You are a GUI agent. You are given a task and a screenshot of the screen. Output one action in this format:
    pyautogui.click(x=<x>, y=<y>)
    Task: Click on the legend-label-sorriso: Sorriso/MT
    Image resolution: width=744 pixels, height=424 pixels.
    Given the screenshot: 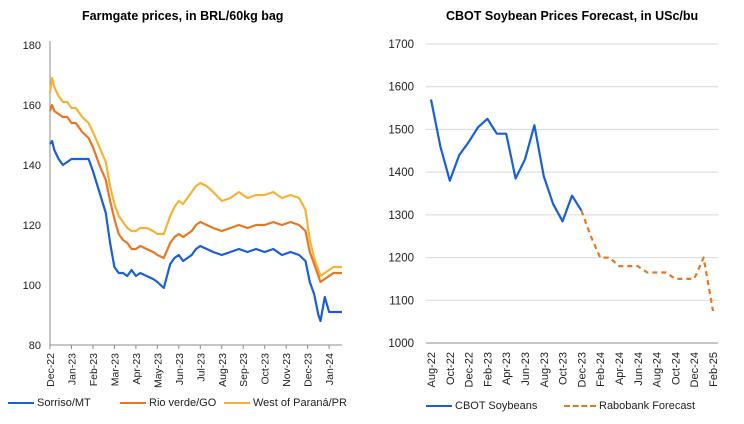 What is the action you would take?
    pyautogui.click(x=64, y=403)
    